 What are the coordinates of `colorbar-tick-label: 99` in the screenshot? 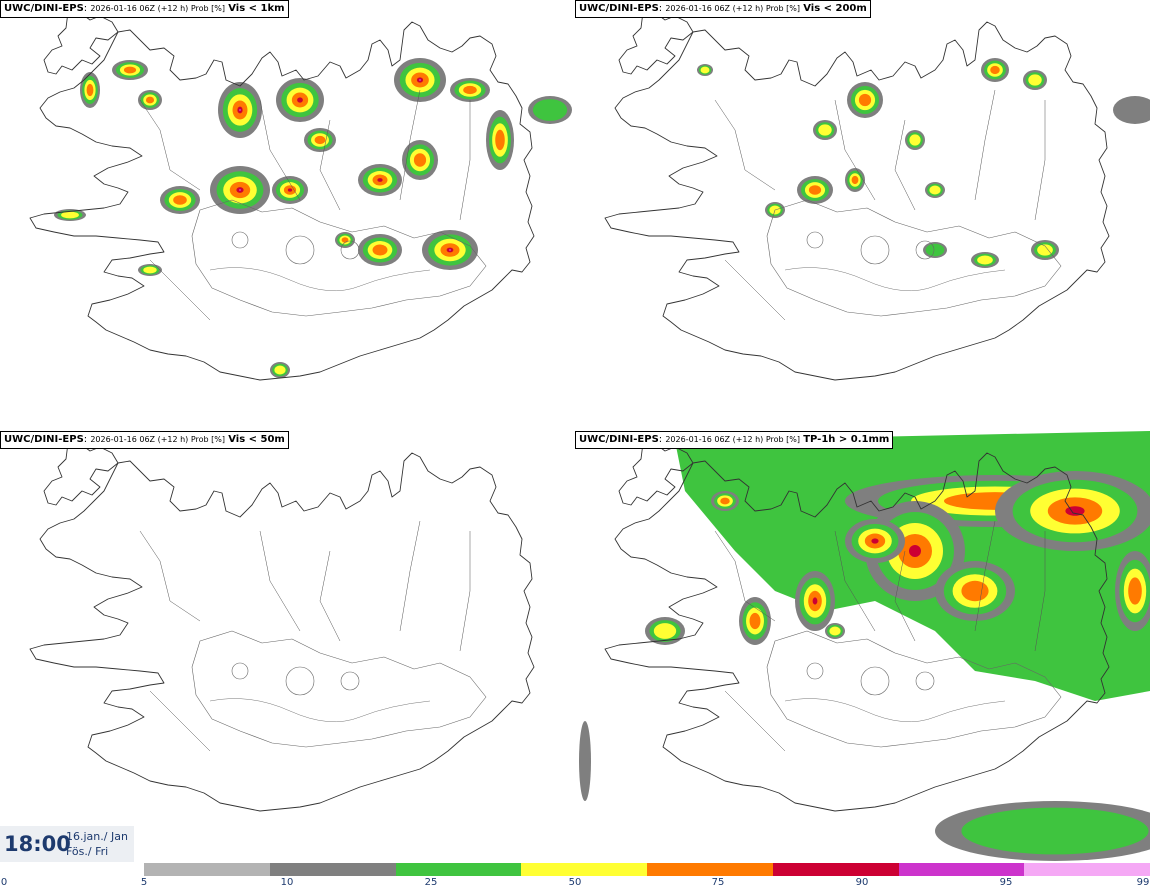 It's located at (1143, 882).